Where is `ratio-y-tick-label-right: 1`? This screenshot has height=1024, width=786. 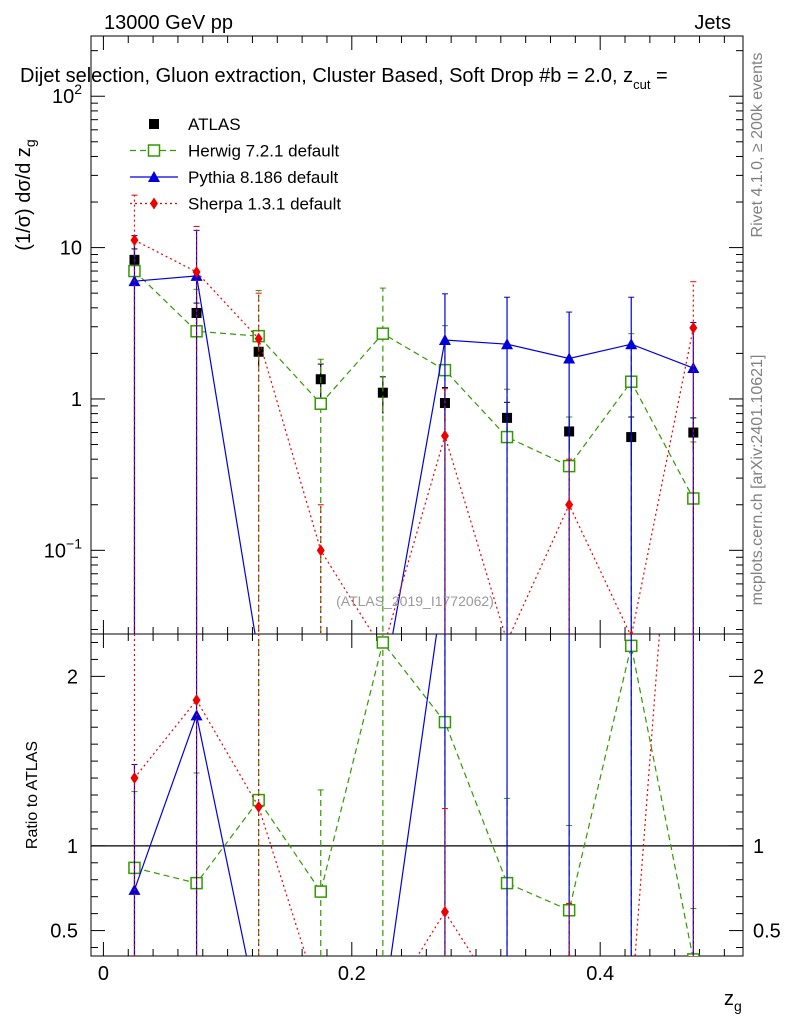 ratio-y-tick-label-right: 1 is located at coordinates (758, 847).